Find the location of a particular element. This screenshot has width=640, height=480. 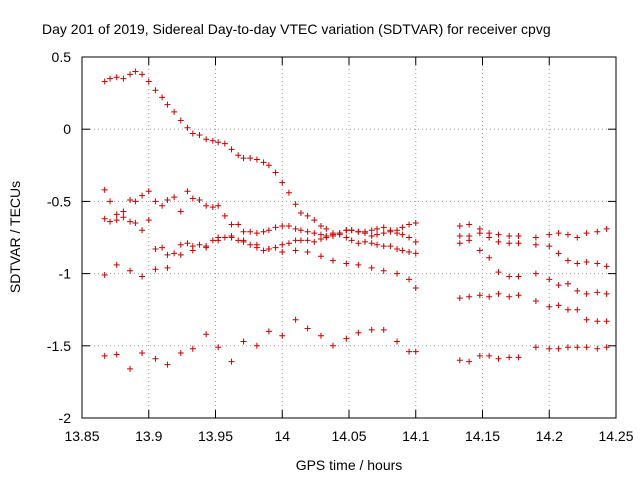

x-tick-label: 13.95 is located at coordinates (215, 436).